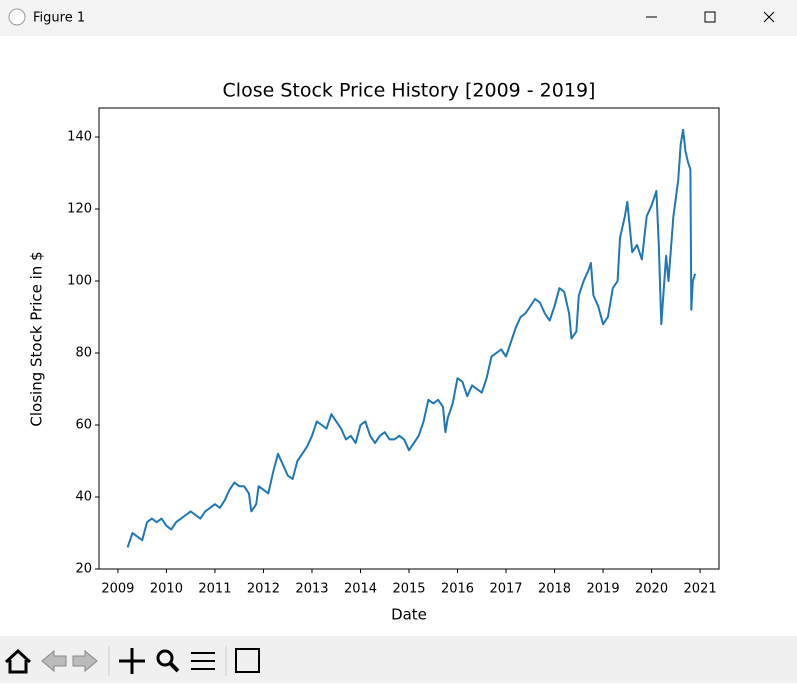 The width and height of the screenshot is (797, 687). What do you see at coordinates (360, 589) in the screenshot?
I see `x-tick-label: 2014` at bounding box center [360, 589].